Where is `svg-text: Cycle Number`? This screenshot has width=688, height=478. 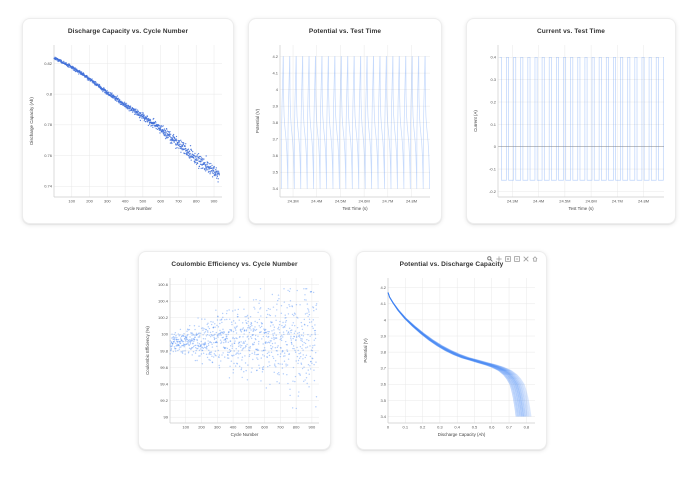 svg-text: Cycle Number is located at coordinates (245, 434).